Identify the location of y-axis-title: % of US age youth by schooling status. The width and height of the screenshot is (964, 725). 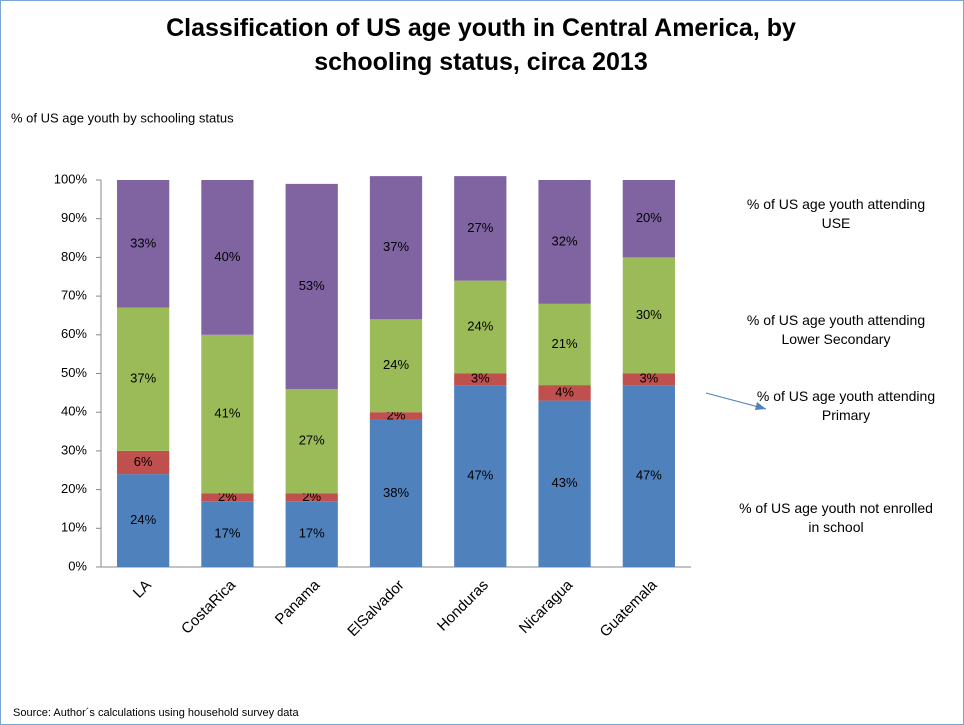
(122, 117).